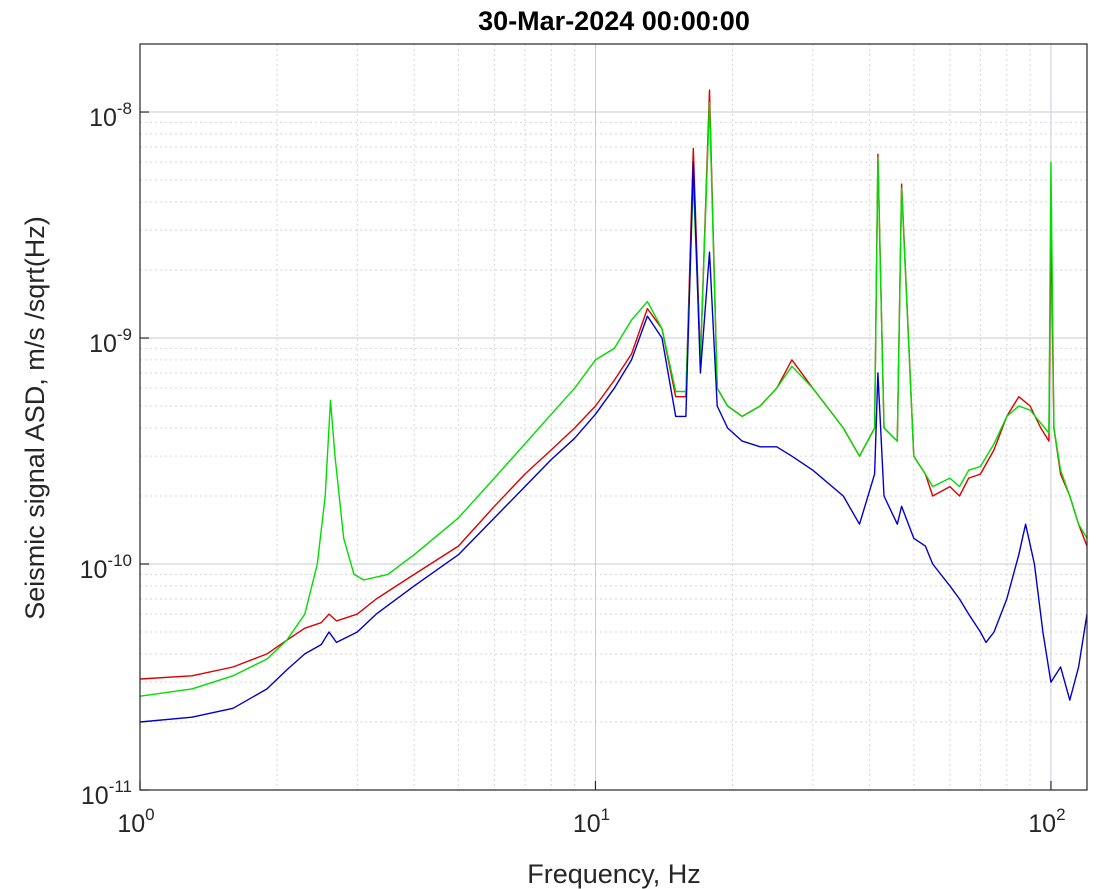 Image resolution: width=1099 pixels, height=889 pixels. Describe the element at coordinates (110, 115) in the screenshot. I see `y-tick-label: 10⁻⁸` at that location.